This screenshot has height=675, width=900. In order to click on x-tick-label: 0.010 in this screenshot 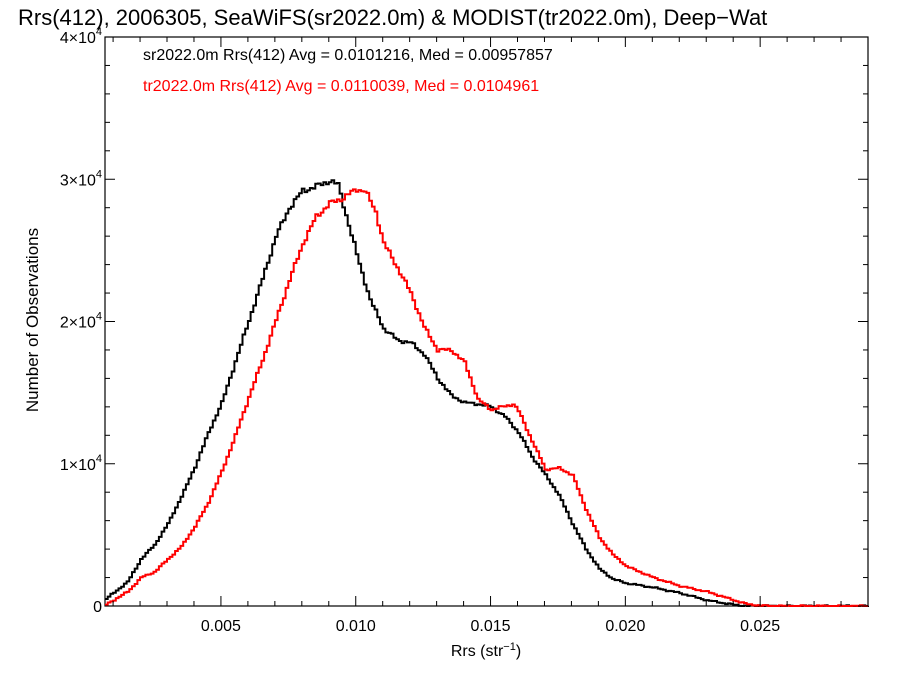, I will do `click(356, 626)`.